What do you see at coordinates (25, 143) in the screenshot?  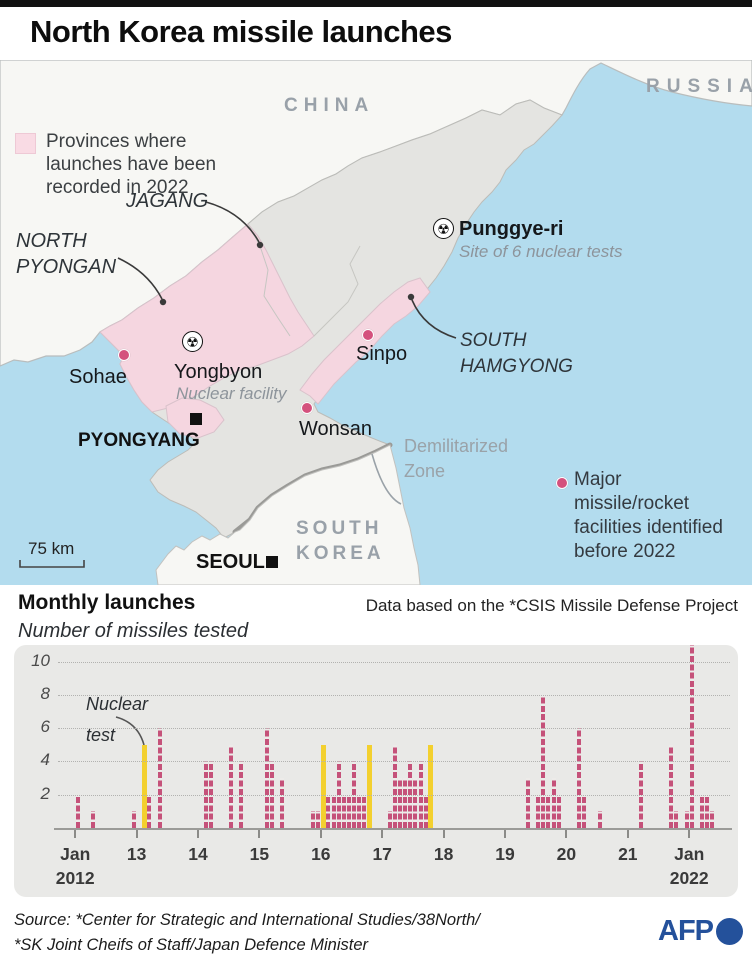 I see `province-legend-swatch` at bounding box center [25, 143].